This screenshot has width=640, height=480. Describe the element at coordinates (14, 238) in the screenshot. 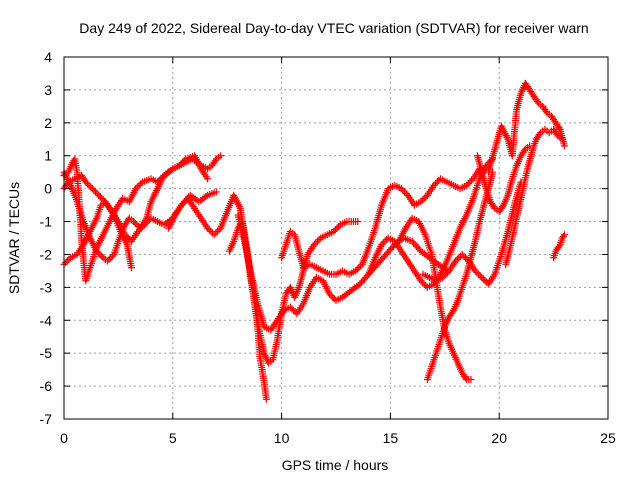

I see `y-axis-label: SDTVAR / TECUs` at that location.